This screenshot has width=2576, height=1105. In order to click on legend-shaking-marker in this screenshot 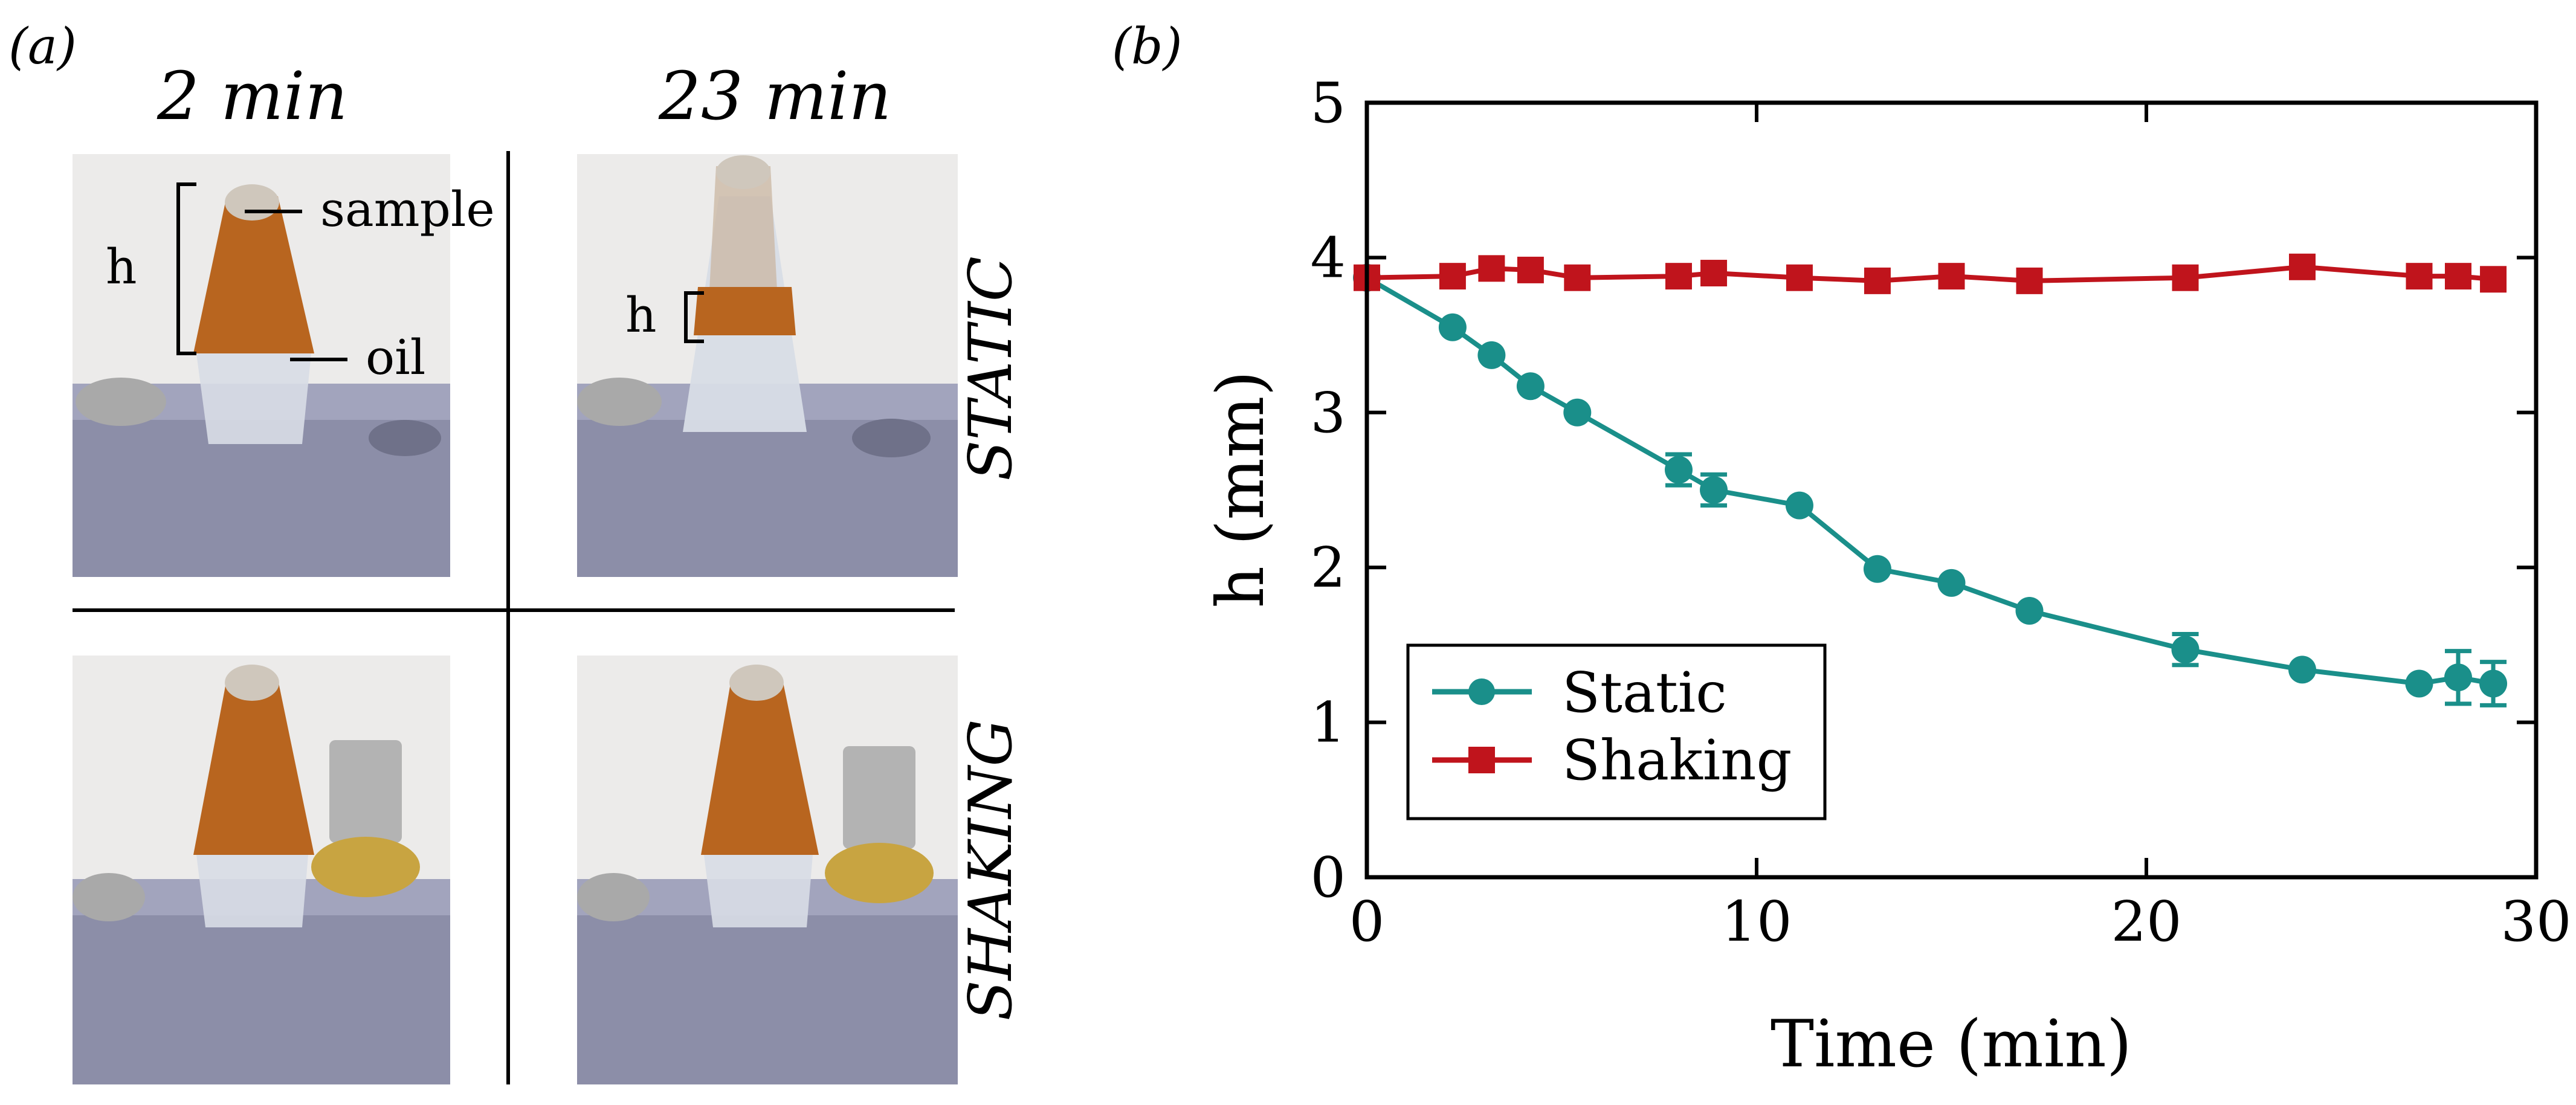, I will do `click(1482, 760)`.